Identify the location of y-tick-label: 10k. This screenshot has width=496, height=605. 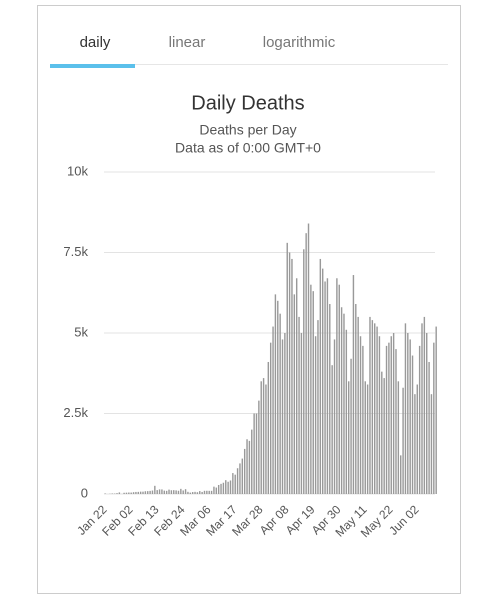
(77, 170).